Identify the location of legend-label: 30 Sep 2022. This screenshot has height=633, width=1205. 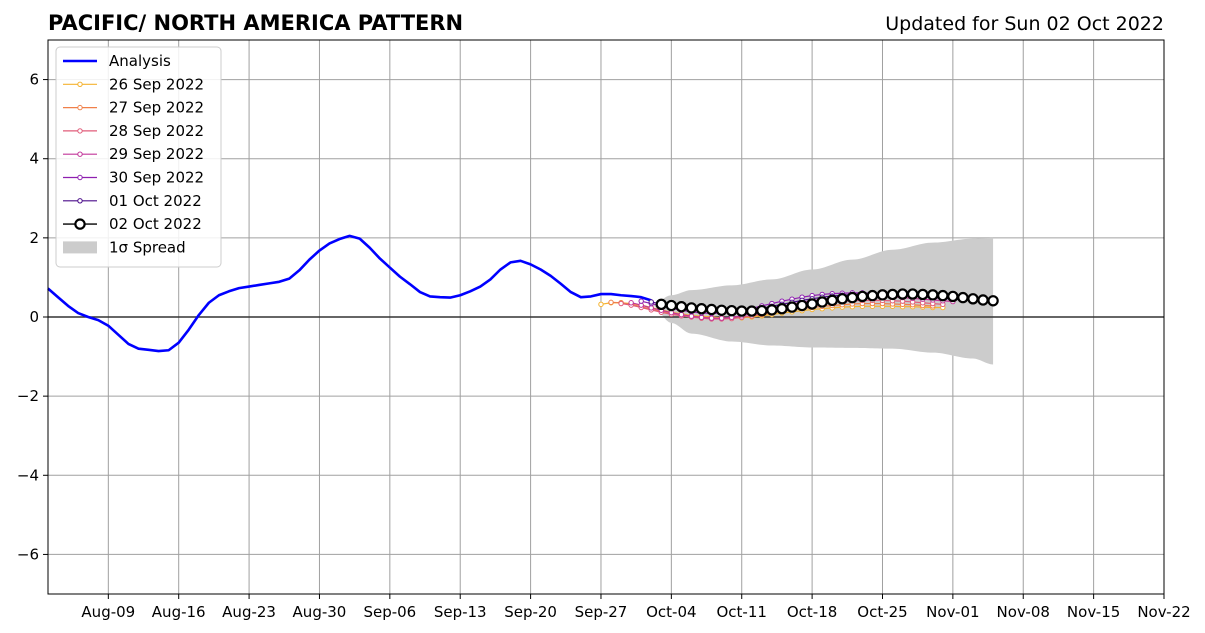
(156, 178).